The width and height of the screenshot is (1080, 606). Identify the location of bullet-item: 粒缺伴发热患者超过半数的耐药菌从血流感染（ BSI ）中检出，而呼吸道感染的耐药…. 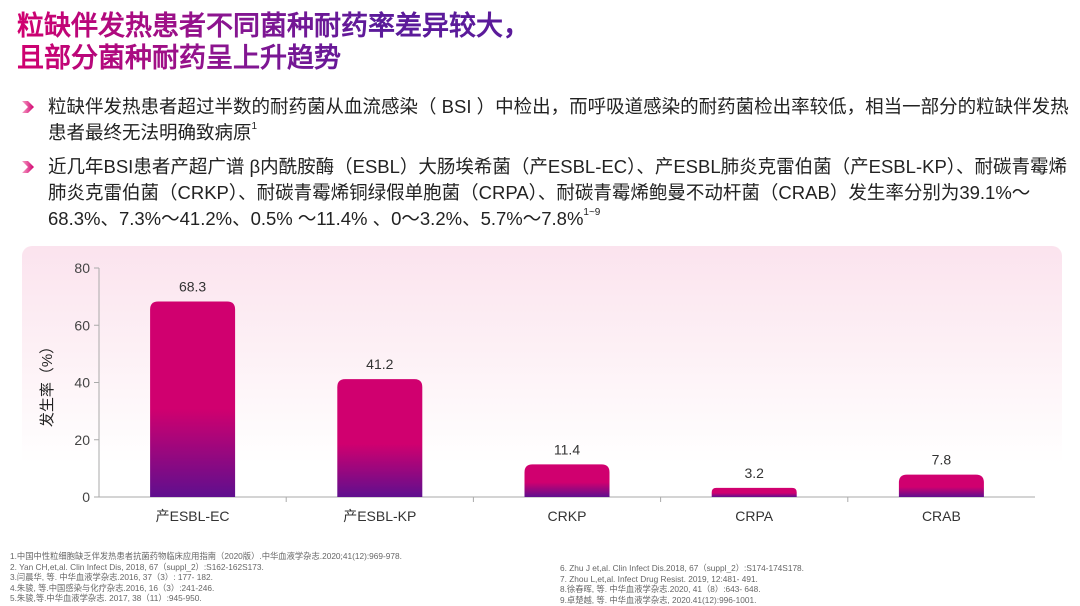
(547, 120).